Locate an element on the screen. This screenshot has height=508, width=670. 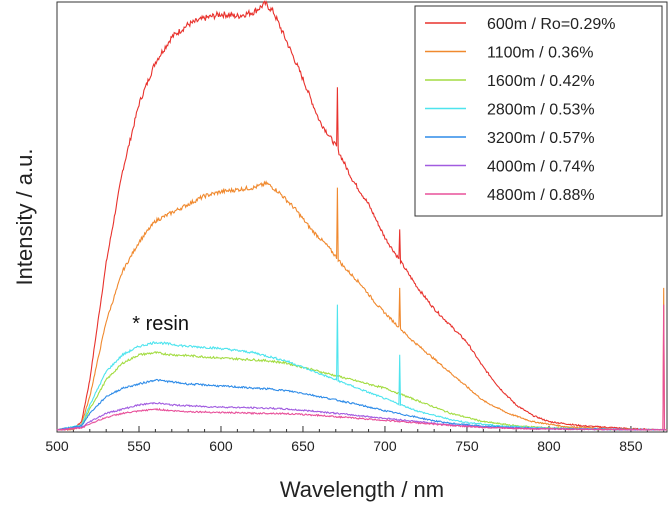
legend-label: 1600m / 0.42% is located at coordinates (541, 81).